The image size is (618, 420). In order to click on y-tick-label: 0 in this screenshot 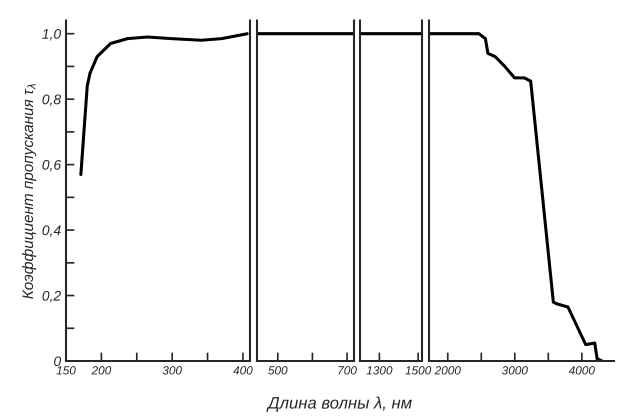, I will do `click(58, 361)`.